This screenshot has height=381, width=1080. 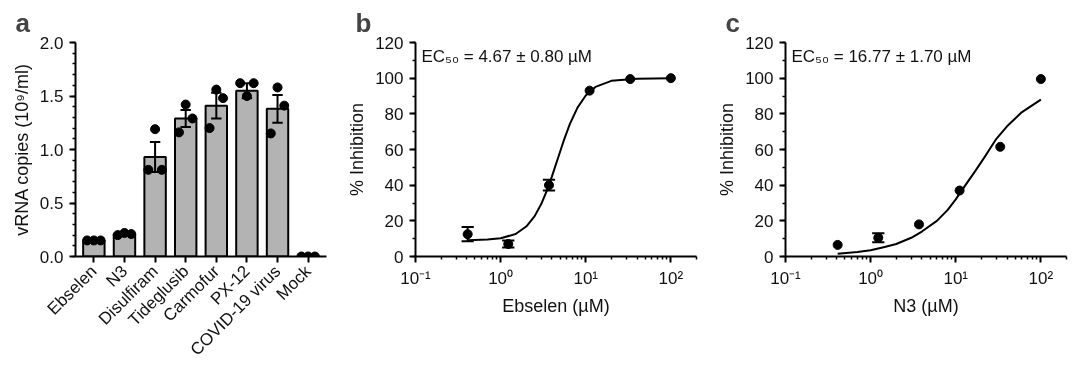 I want to click on y-tick-label: 0.0, so click(x=51, y=257).